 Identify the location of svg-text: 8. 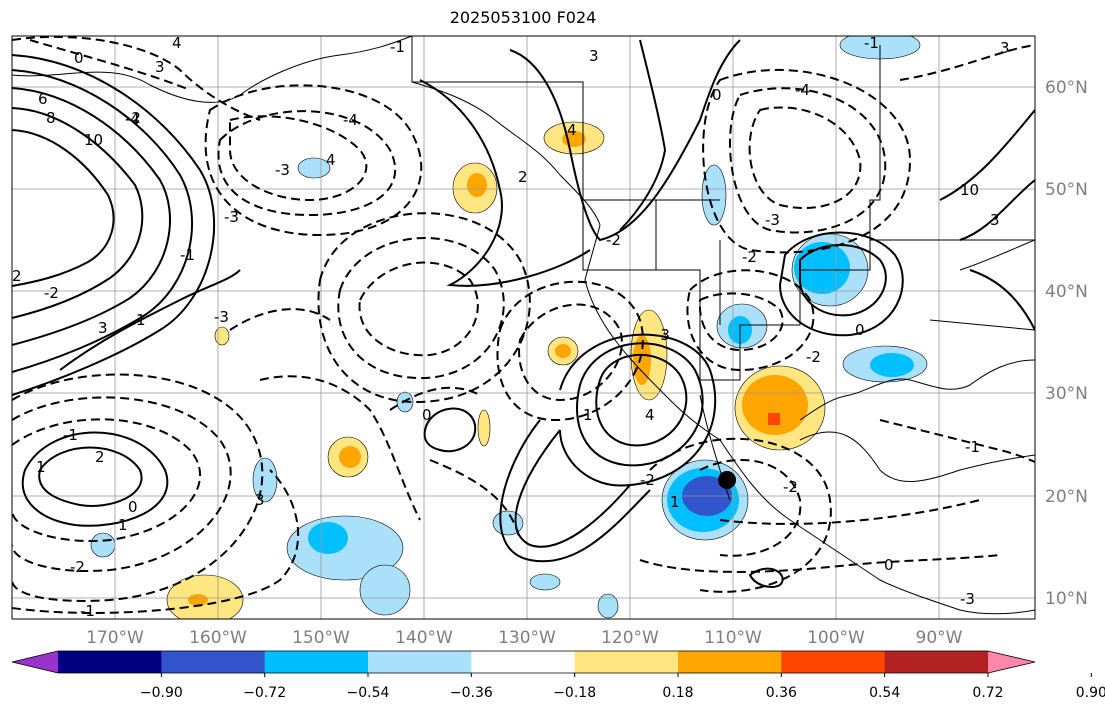
(51, 118).